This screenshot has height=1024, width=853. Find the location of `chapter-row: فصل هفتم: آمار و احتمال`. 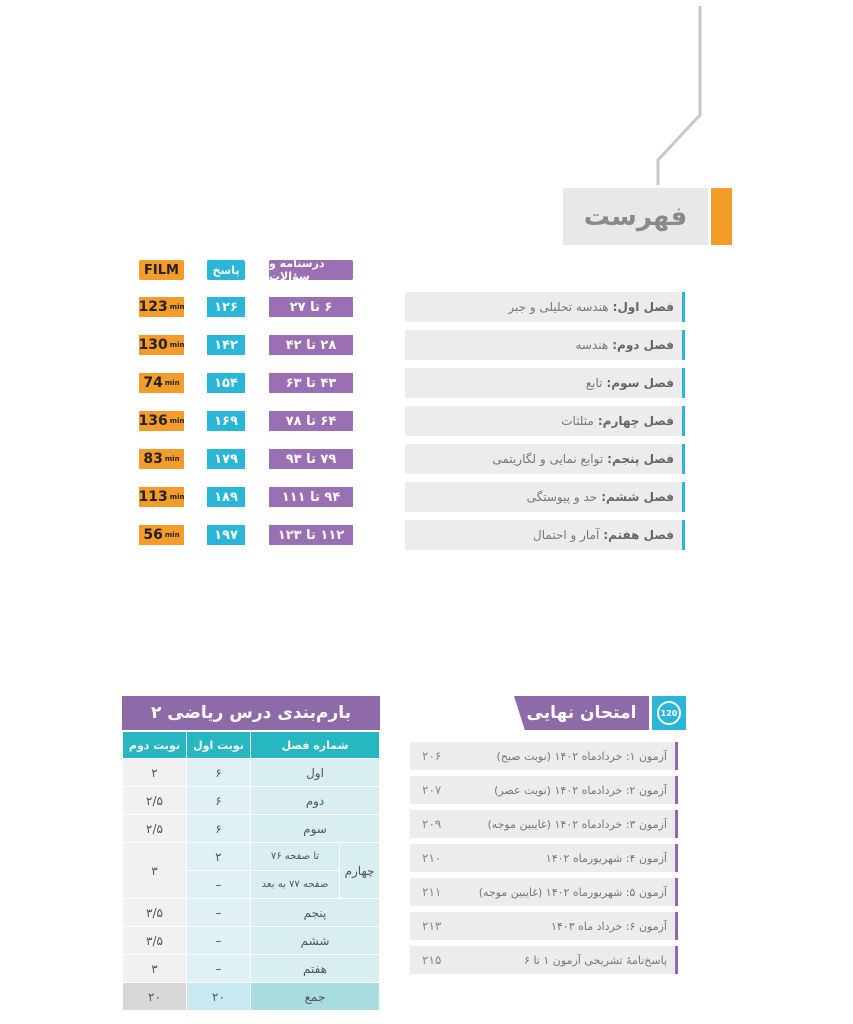

chapter-row: فصل هفتم: آمار و احتمال is located at coordinates (545, 535).